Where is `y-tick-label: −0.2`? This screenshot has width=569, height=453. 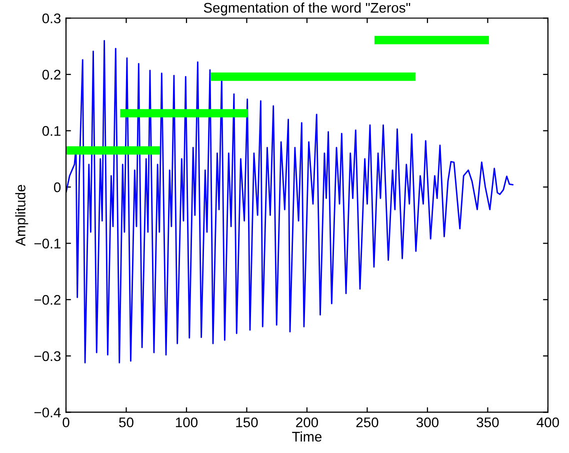 y-tick-label: −0.2 is located at coordinates (47, 299).